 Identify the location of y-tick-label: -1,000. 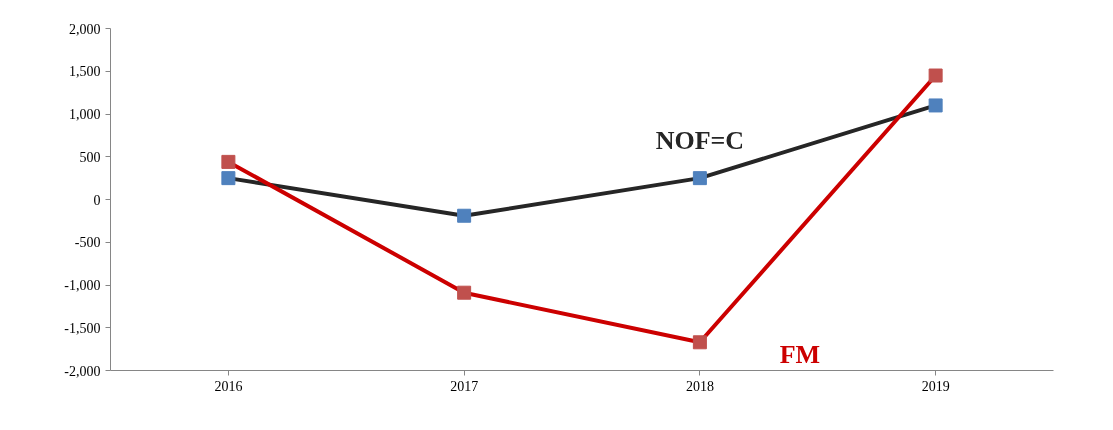
(82, 285).